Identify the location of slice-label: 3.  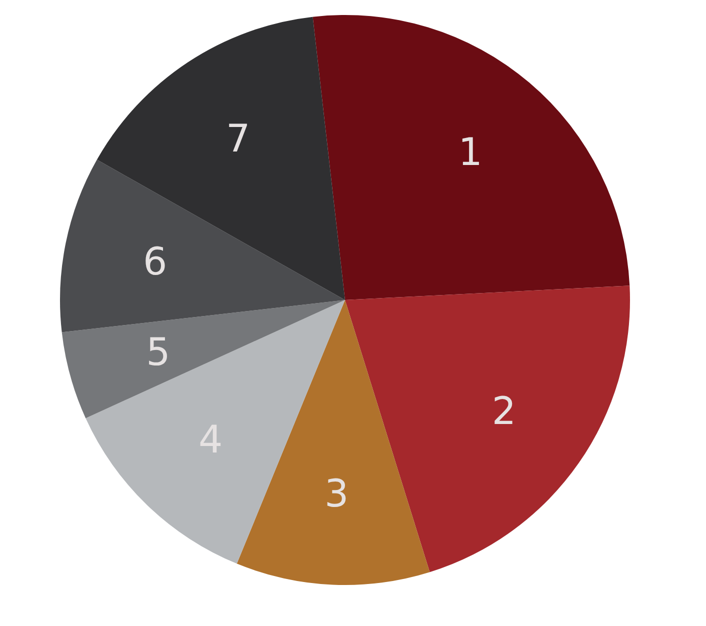
(336, 494).